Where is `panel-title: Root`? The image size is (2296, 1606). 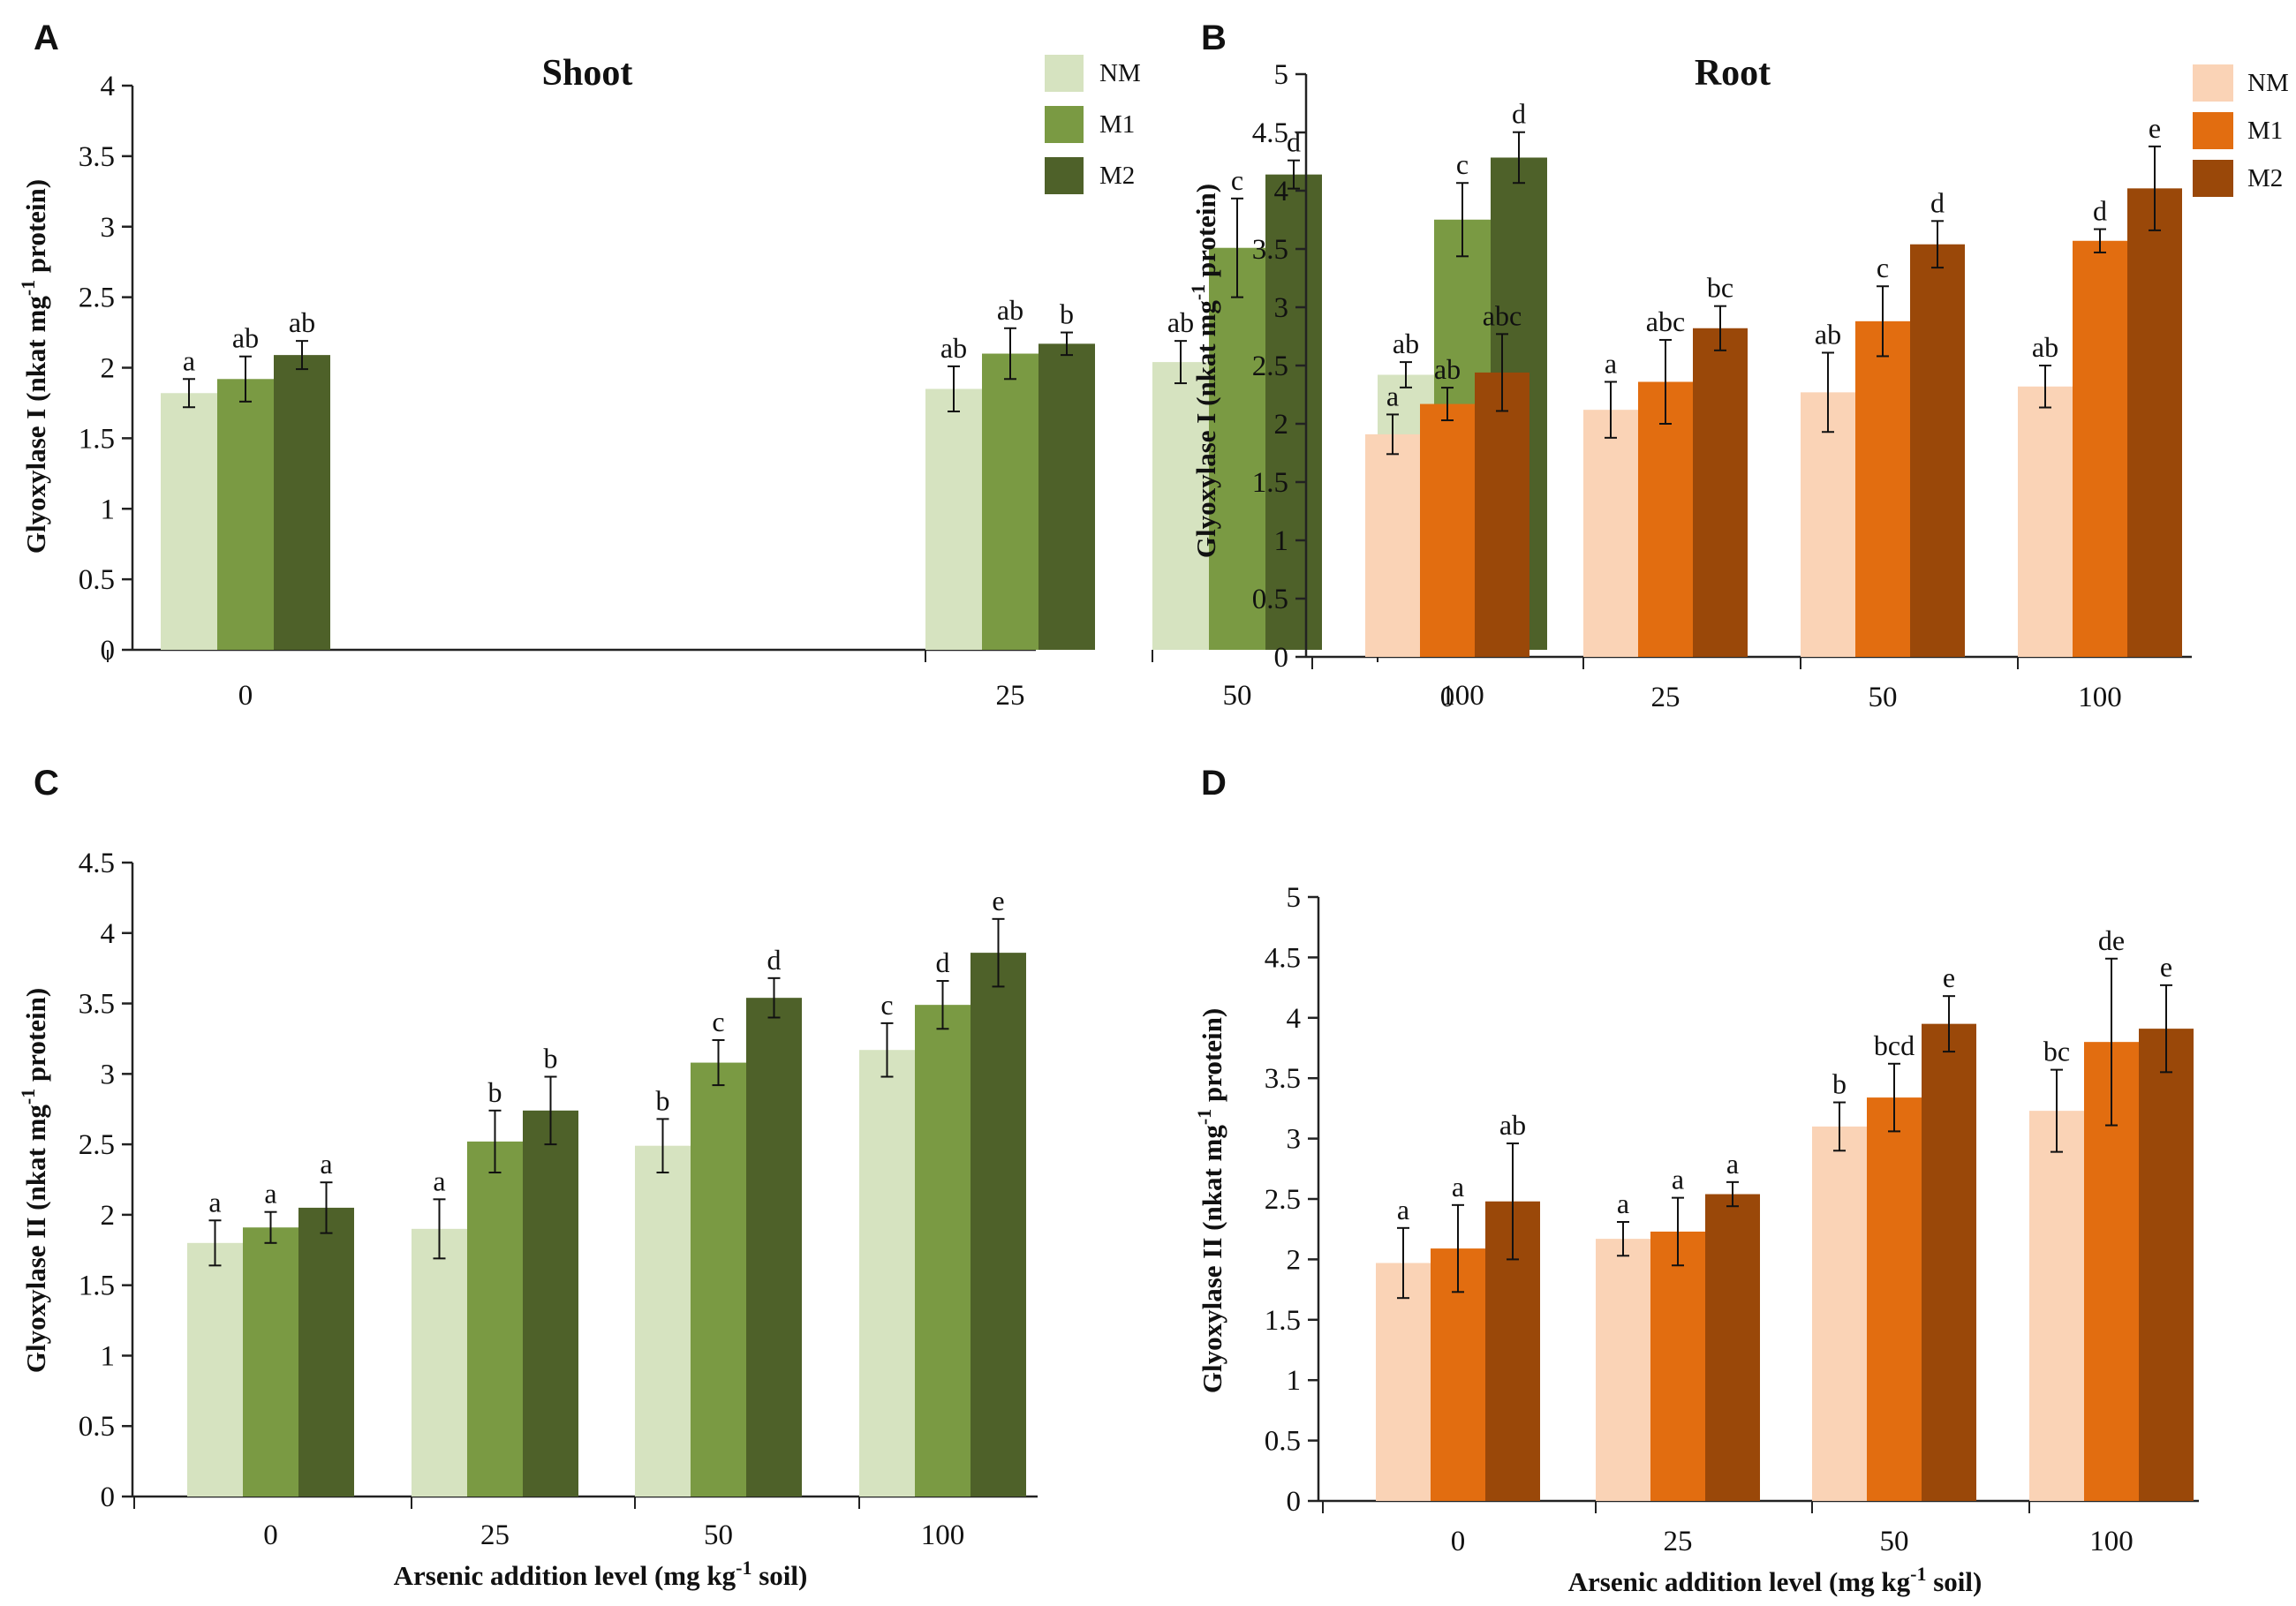 panel-title: Root is located at coordinates (1733, 74).